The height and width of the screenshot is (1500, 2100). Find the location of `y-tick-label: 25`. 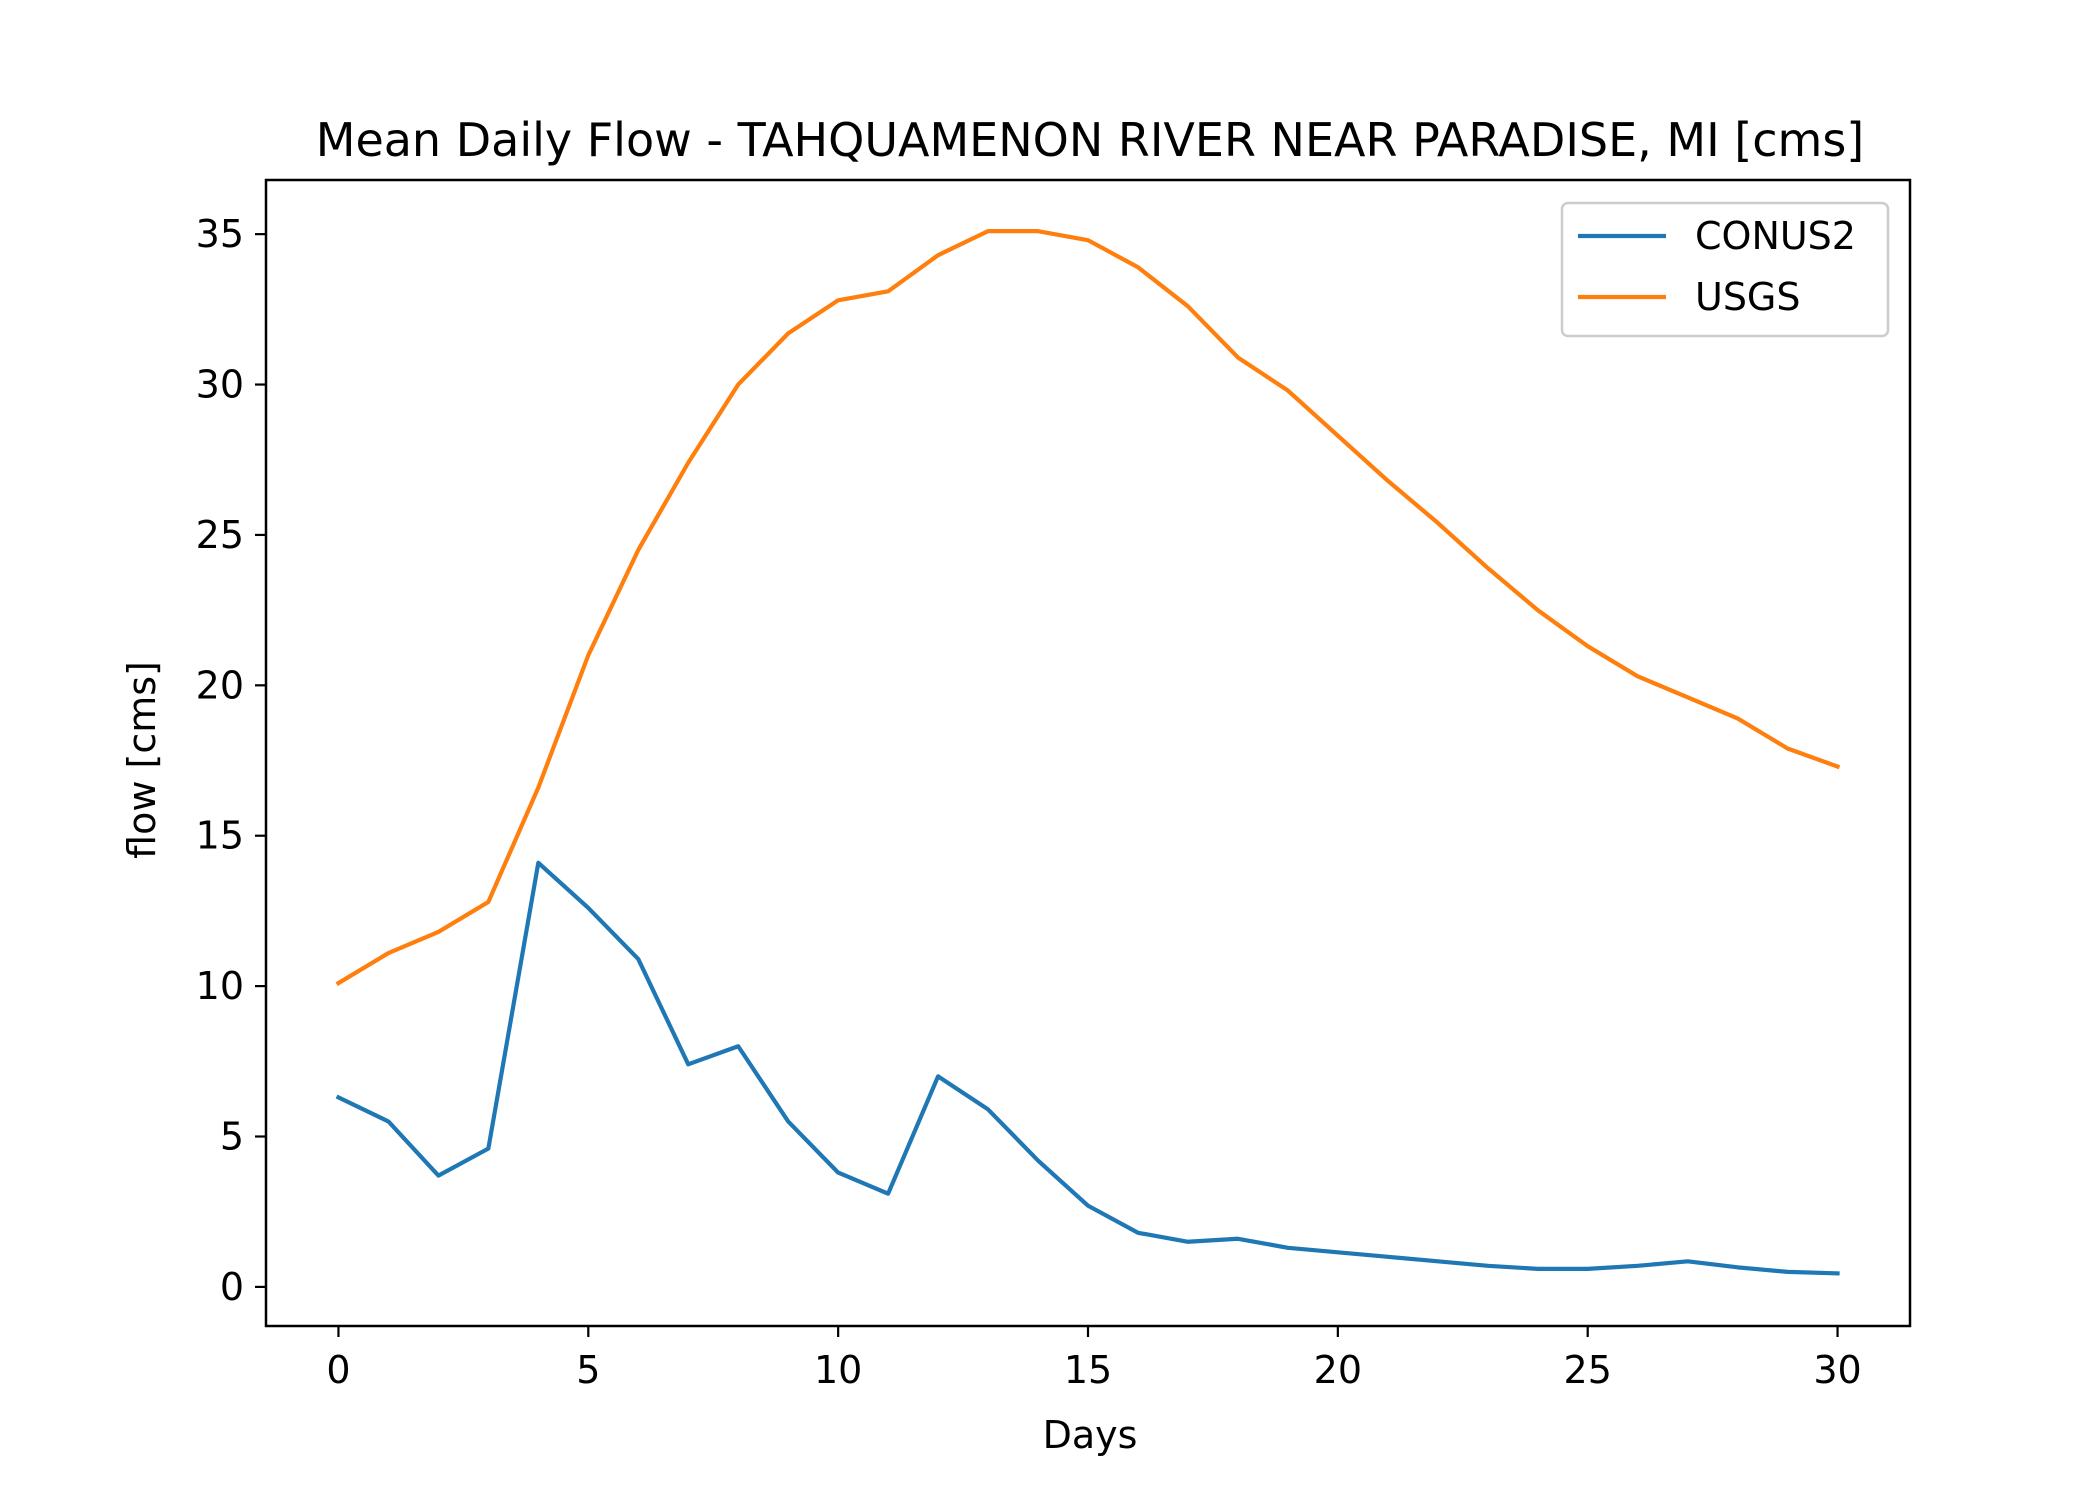

y-tick-label: 25 is located at coordinates (220, 535).